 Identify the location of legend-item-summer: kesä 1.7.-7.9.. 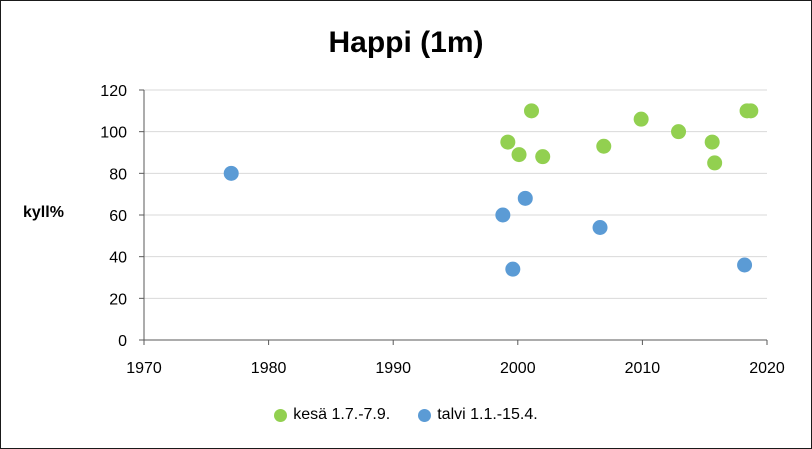
(332, 415).